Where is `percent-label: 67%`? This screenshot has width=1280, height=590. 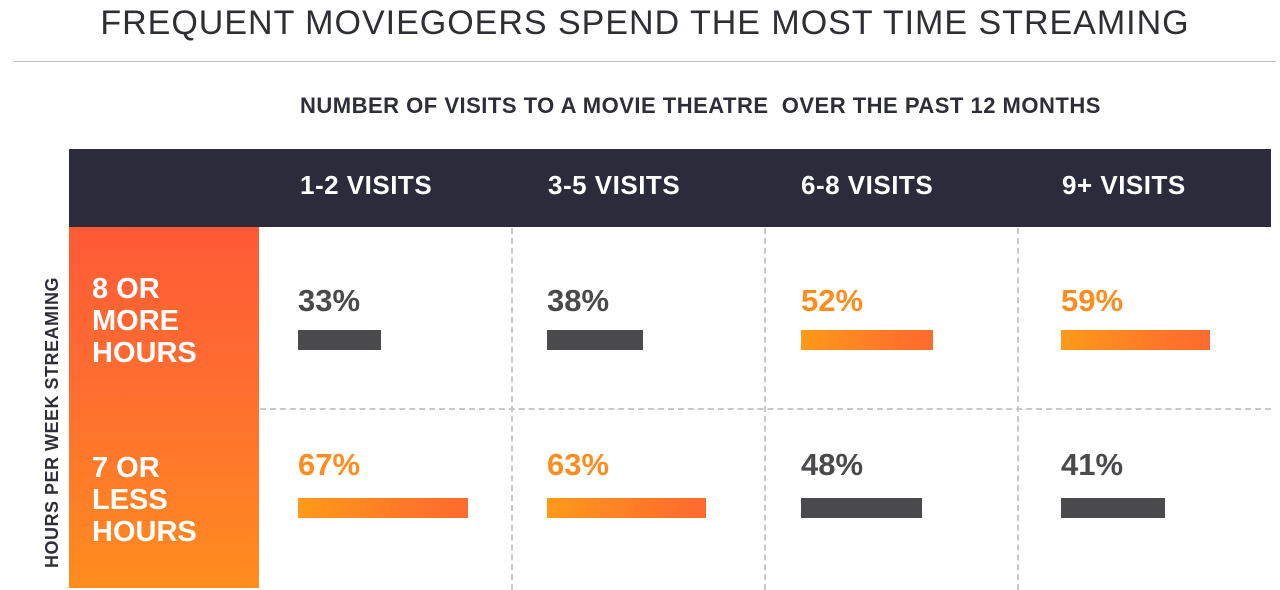 percent-label: 67% is located at coordinates (329, 464).